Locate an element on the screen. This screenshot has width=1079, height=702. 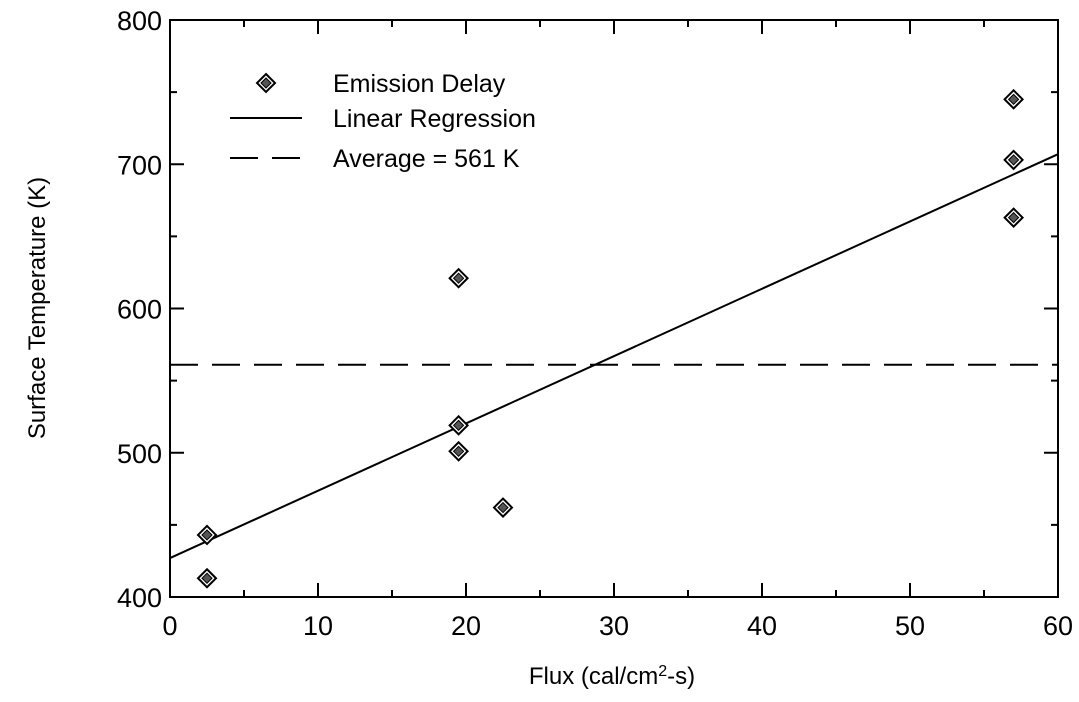
x-tick-label: 10 is located at coordinates (318, 626).